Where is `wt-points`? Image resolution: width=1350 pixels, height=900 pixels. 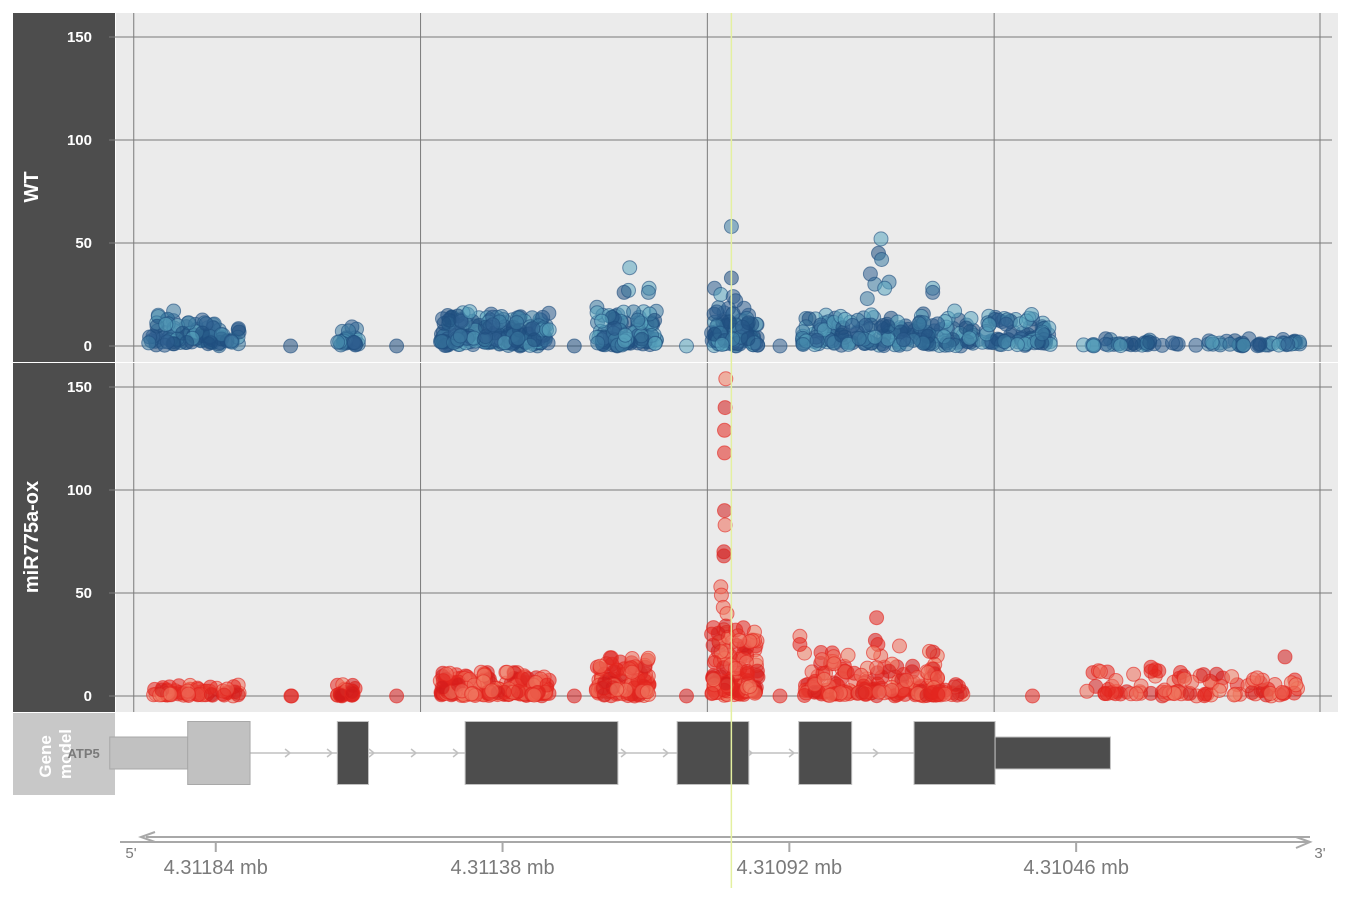 wt-points is located at coordinates (724, 286).